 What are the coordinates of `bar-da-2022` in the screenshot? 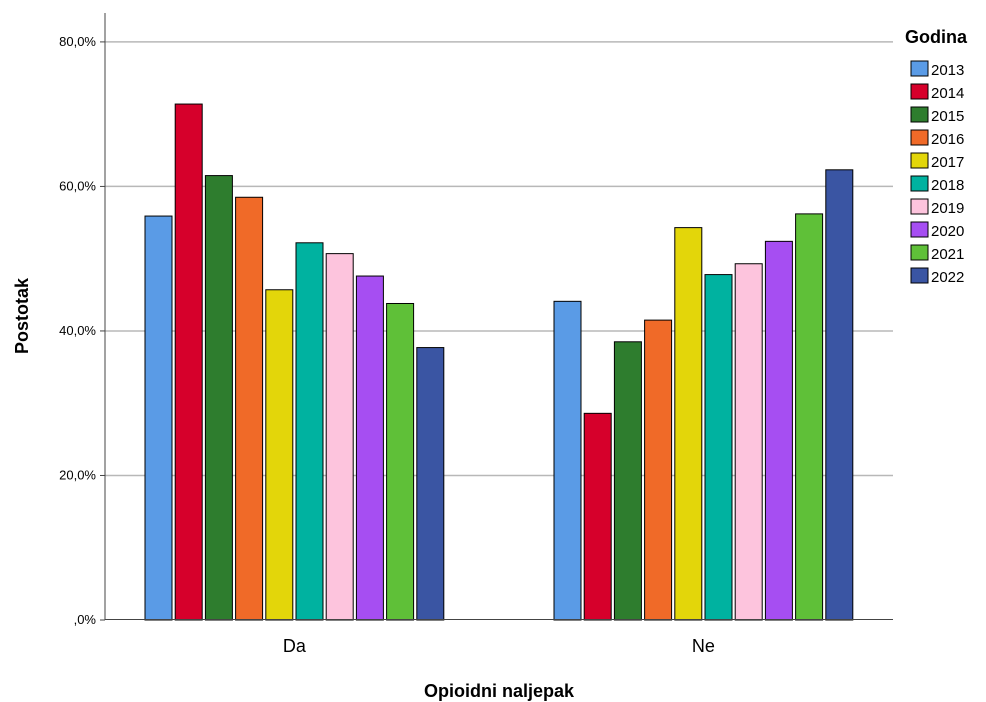 It's located at (430, 484).